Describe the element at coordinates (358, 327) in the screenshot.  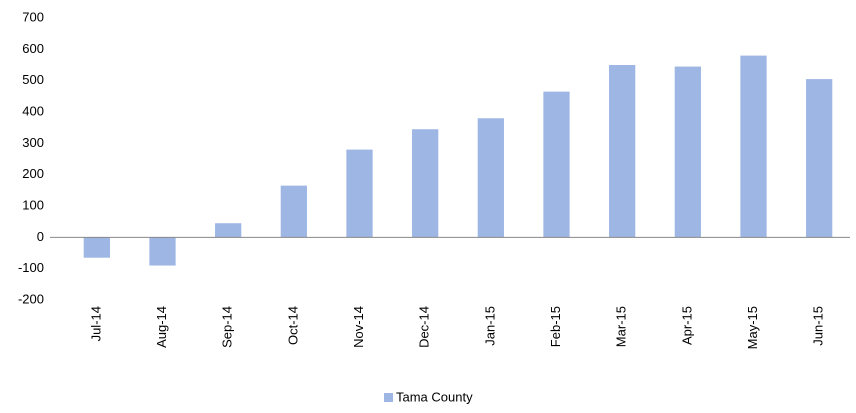
I see `x-tick-label: Nov-14` at that location.